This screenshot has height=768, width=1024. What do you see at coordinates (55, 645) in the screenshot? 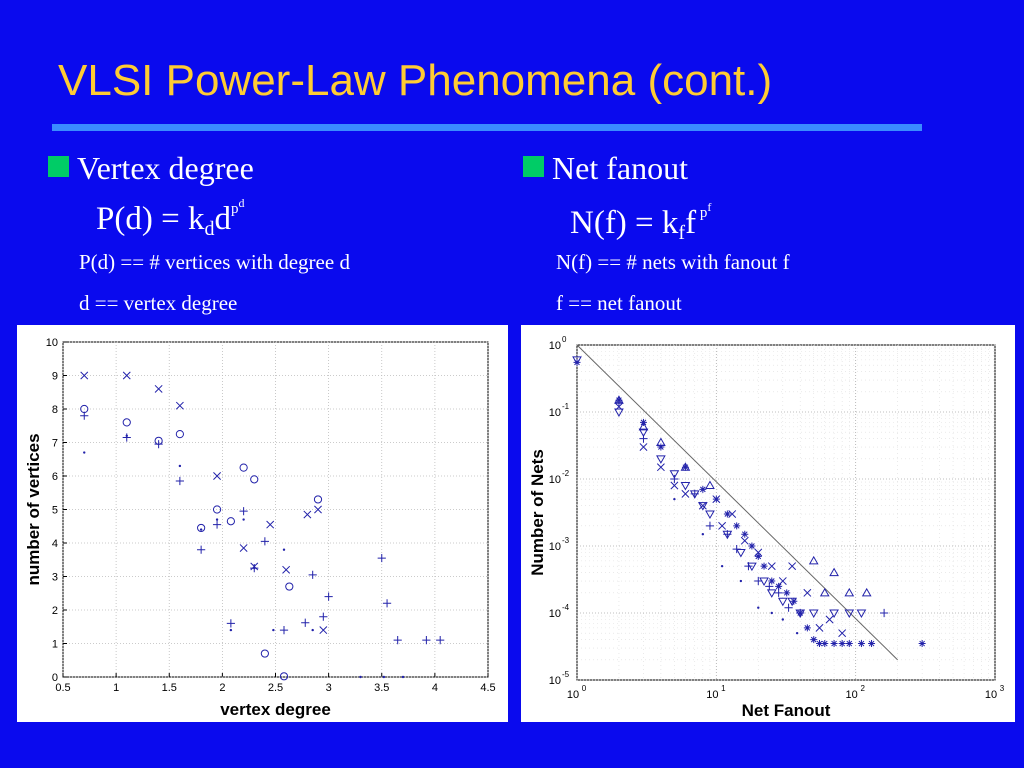
I see `y-tick-label: 1` at bounding box center [55, 645].